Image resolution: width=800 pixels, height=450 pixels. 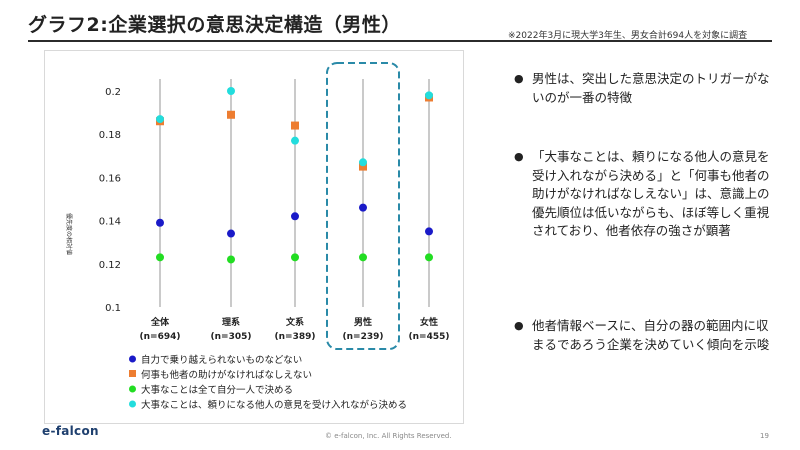 I want to click on x-category-count: (n=694), so click(x=160, y=337).